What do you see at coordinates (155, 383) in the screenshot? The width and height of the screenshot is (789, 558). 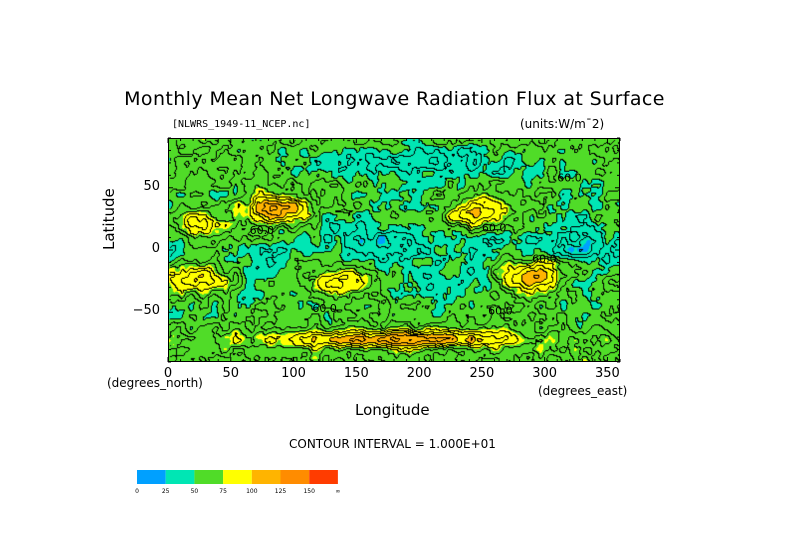 I see `y-units-label: (degrees_north)` at bounding box center [155, 383].